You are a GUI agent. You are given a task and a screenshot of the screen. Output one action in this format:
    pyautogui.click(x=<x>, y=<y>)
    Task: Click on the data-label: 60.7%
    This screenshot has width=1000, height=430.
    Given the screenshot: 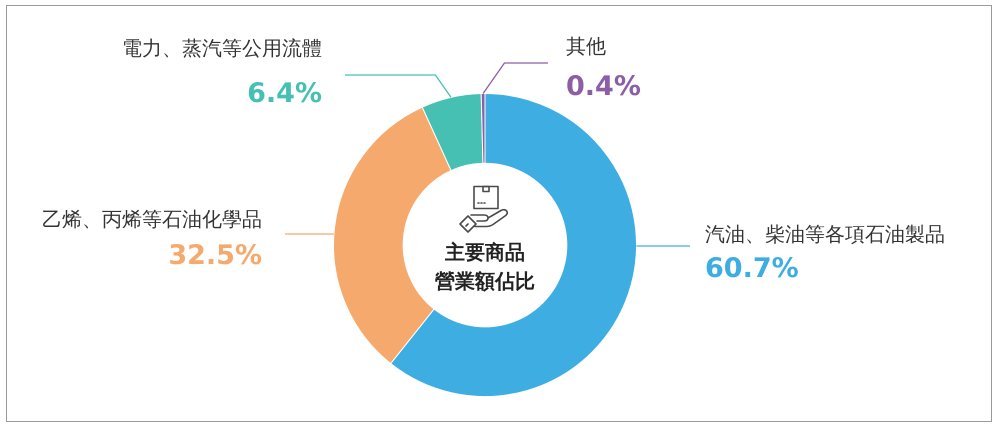 What is the action you would take?
    pyautogui.click(x=752, y=268)
    